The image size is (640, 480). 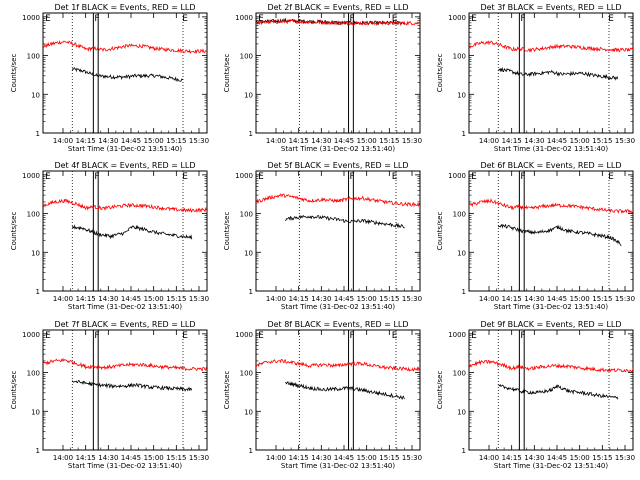 I want to click on panel-title: Det 8f BLACK = Events, RED = LLD, so click(x=337, y=324).